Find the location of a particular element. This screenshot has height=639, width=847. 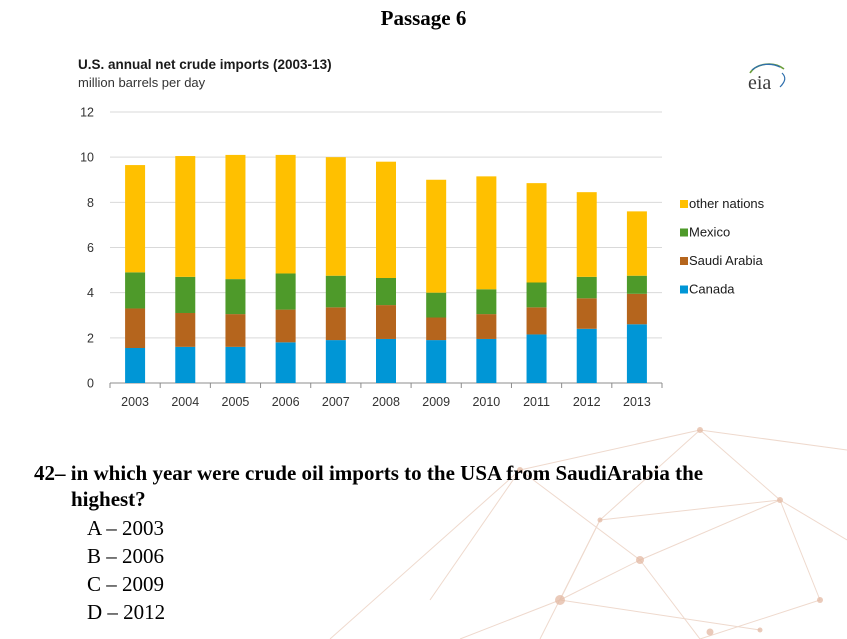

x-tick-label: 2006 is located at coordinates (286, 402).